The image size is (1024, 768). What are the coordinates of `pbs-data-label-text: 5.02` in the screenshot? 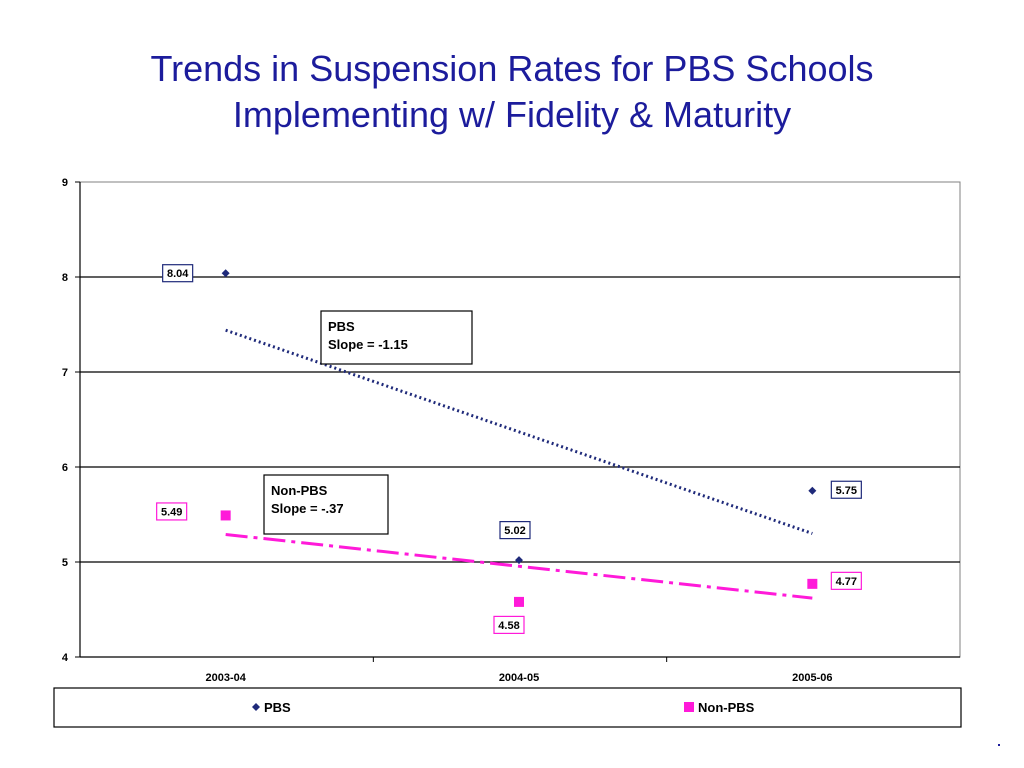 It's located at (514, 531).